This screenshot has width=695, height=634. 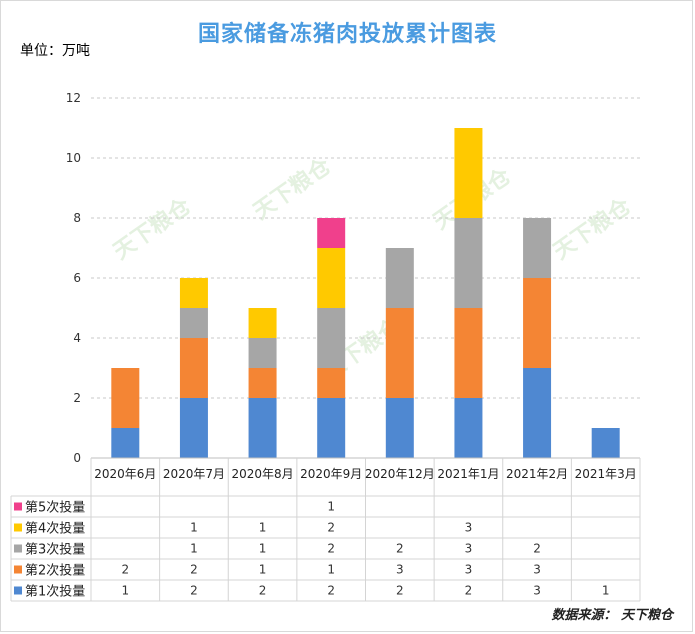 I want to click on x-tick-label-7: 2021年3月, so click(x=606, y=474).